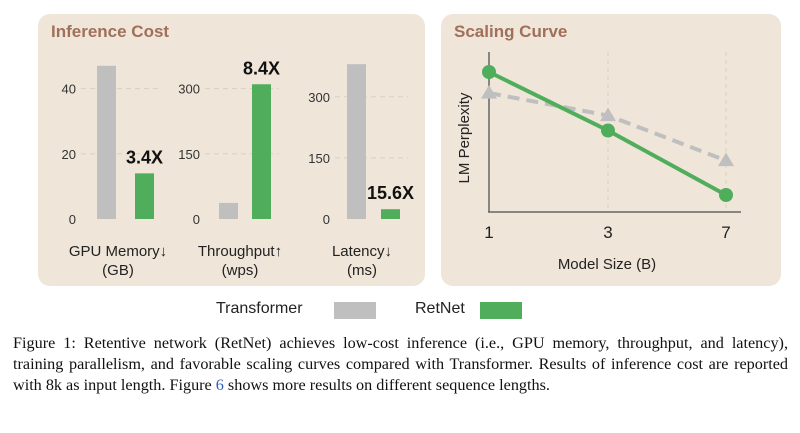  I want to click on latency-unit-label: (ms), so click(362, 270).